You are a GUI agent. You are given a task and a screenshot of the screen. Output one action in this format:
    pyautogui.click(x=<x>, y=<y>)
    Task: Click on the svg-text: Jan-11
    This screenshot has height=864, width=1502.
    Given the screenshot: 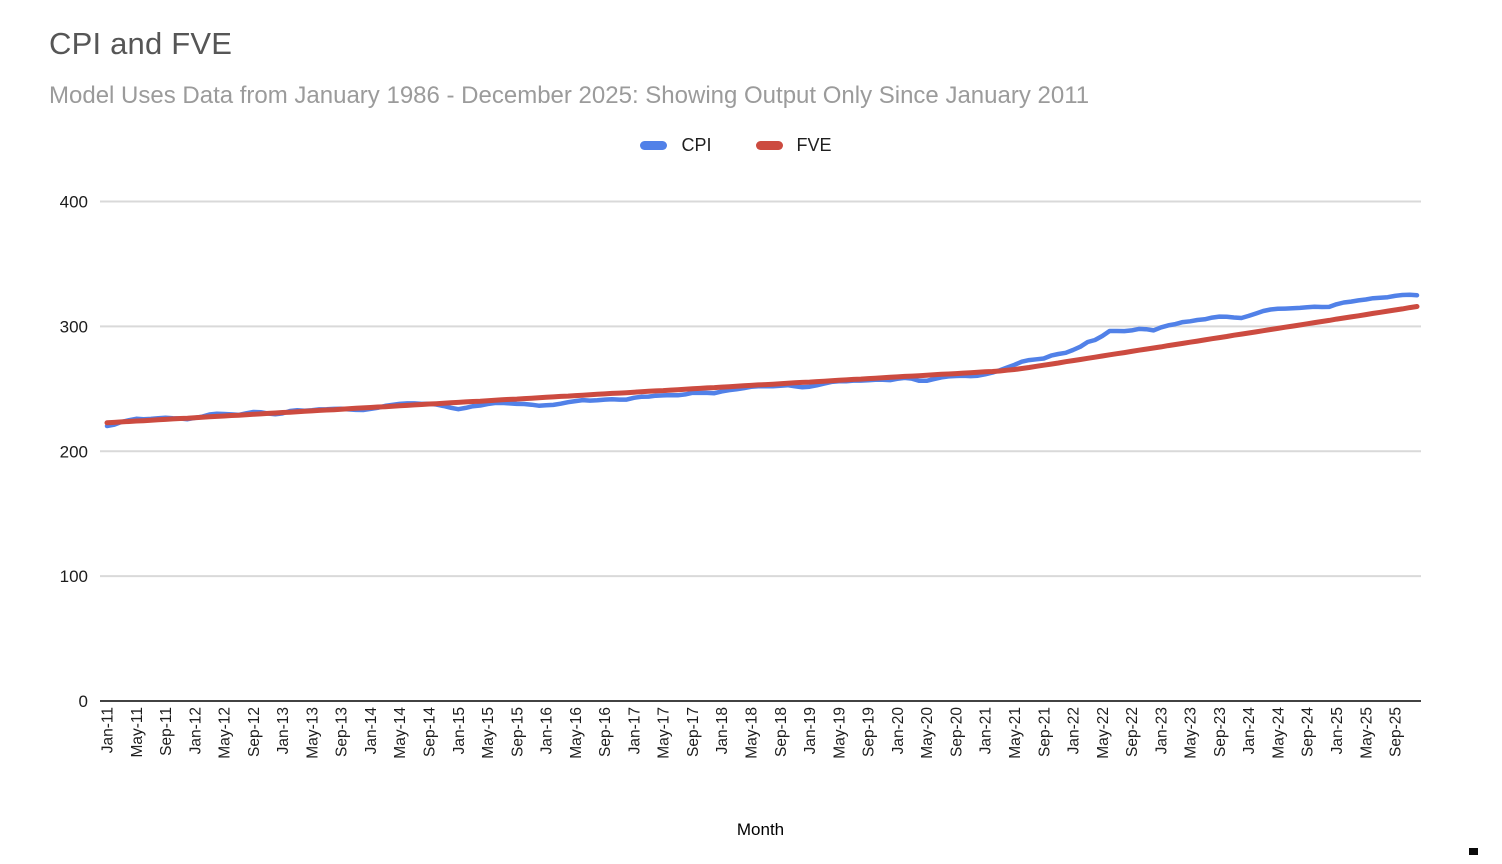 What is the action you would take?
    pyautogui.click(x=108, y=730)
    